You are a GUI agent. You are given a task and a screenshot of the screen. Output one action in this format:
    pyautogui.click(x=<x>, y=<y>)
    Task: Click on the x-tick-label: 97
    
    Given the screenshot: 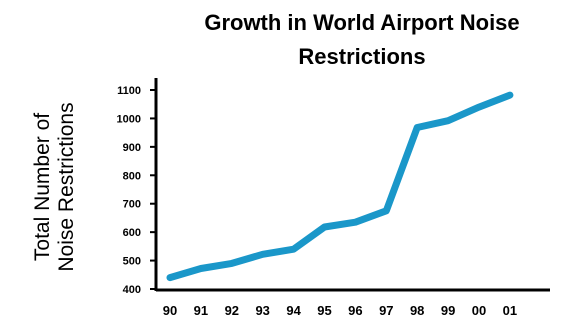 What is the action you would take?
    pyautogui.click(x=386, y=310)
    